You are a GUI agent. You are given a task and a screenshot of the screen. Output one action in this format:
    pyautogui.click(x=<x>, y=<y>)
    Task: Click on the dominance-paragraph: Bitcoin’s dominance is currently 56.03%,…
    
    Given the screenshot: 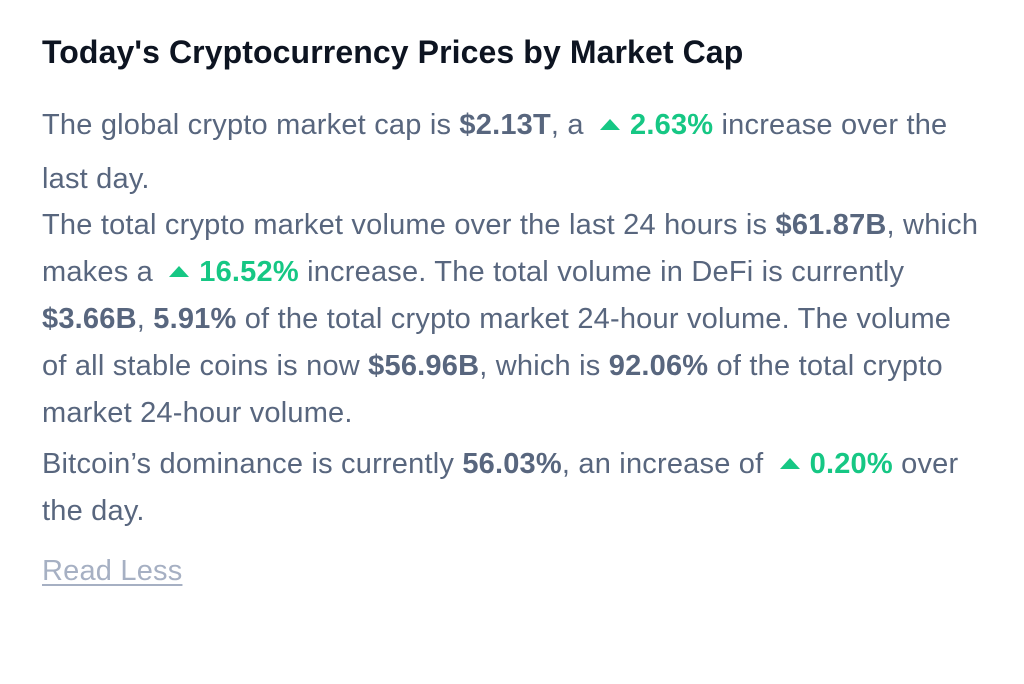 What is the action you would take?
    pyautogui.click(x=512, y=488)
    